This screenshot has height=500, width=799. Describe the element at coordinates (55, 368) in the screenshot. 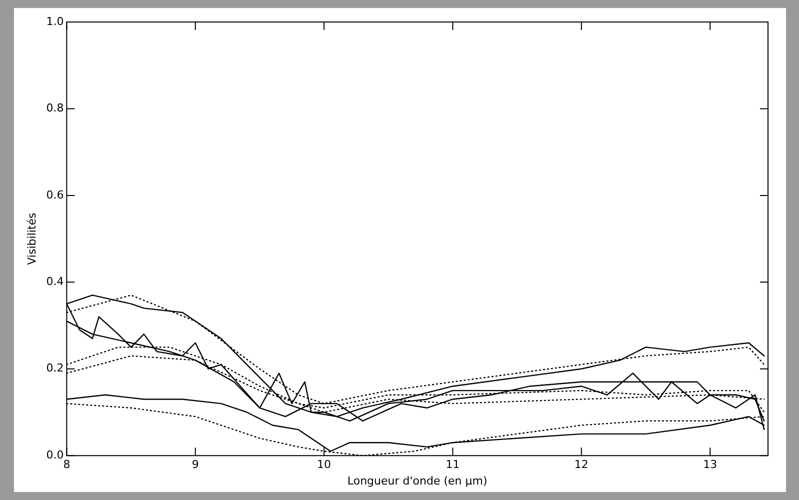

I see `y-tick-label: 0.2` at that location.